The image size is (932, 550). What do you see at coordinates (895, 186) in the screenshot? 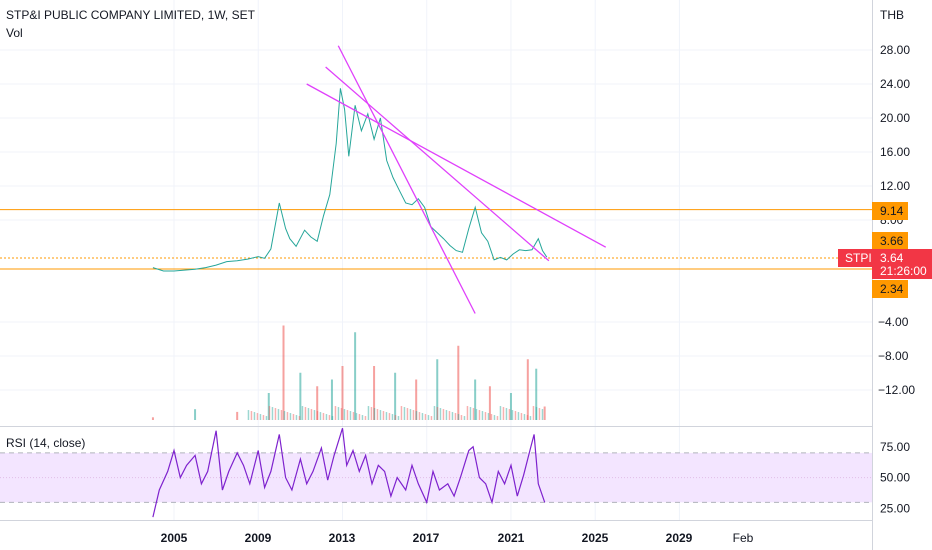
I see `price-tick-label: 12.00` at bounding box center [895, 186].